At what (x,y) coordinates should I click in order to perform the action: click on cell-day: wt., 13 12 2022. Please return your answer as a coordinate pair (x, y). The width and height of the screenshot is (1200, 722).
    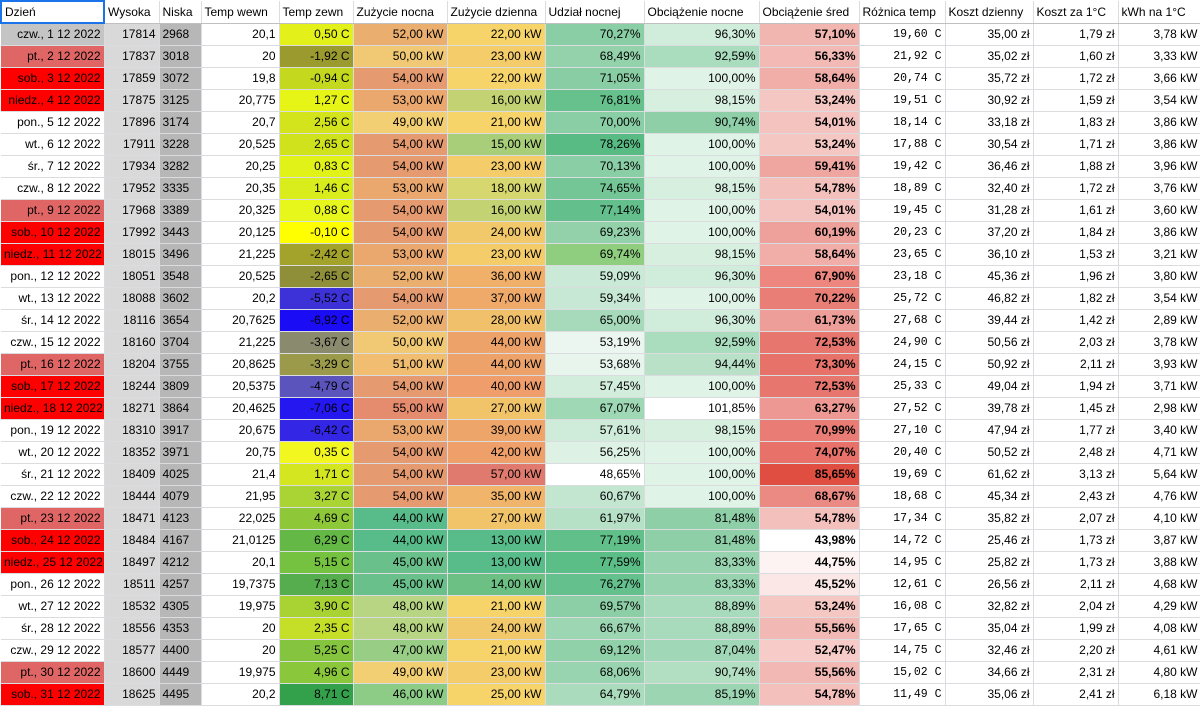
    Looking at the image, I should click on (53, 298).